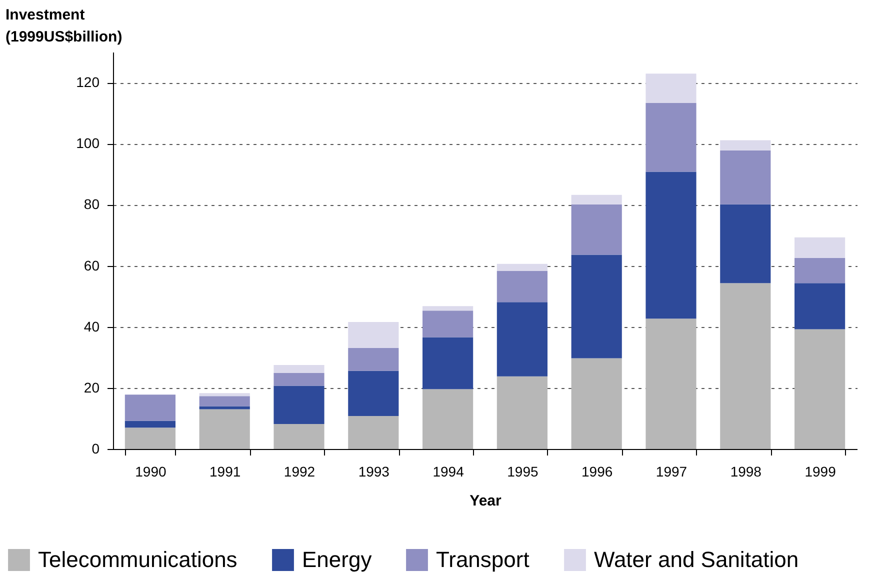 This screenshot has width=885, height=577. What do you see at coordinates (225, 472) in the screenshot?
I see `x-tick-label: 1991` at bounding box center [225, 472].